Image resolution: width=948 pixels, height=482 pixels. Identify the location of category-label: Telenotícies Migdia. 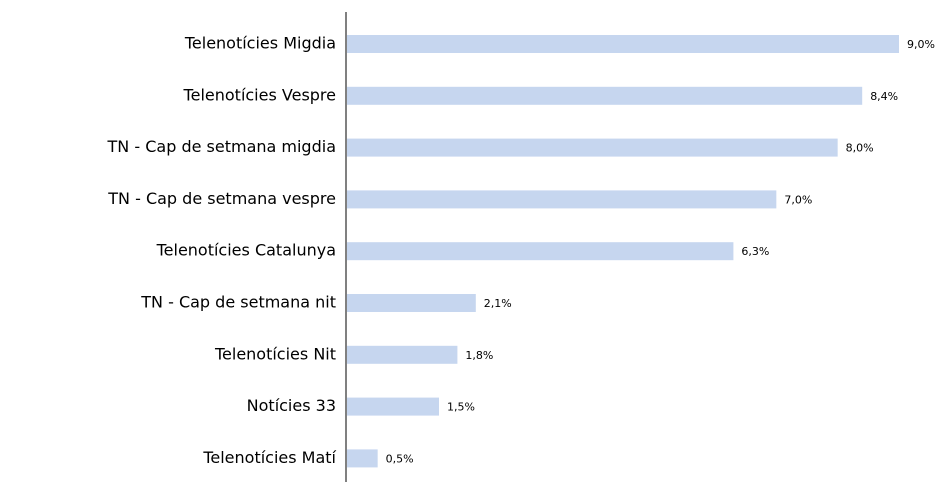
(260, 43).